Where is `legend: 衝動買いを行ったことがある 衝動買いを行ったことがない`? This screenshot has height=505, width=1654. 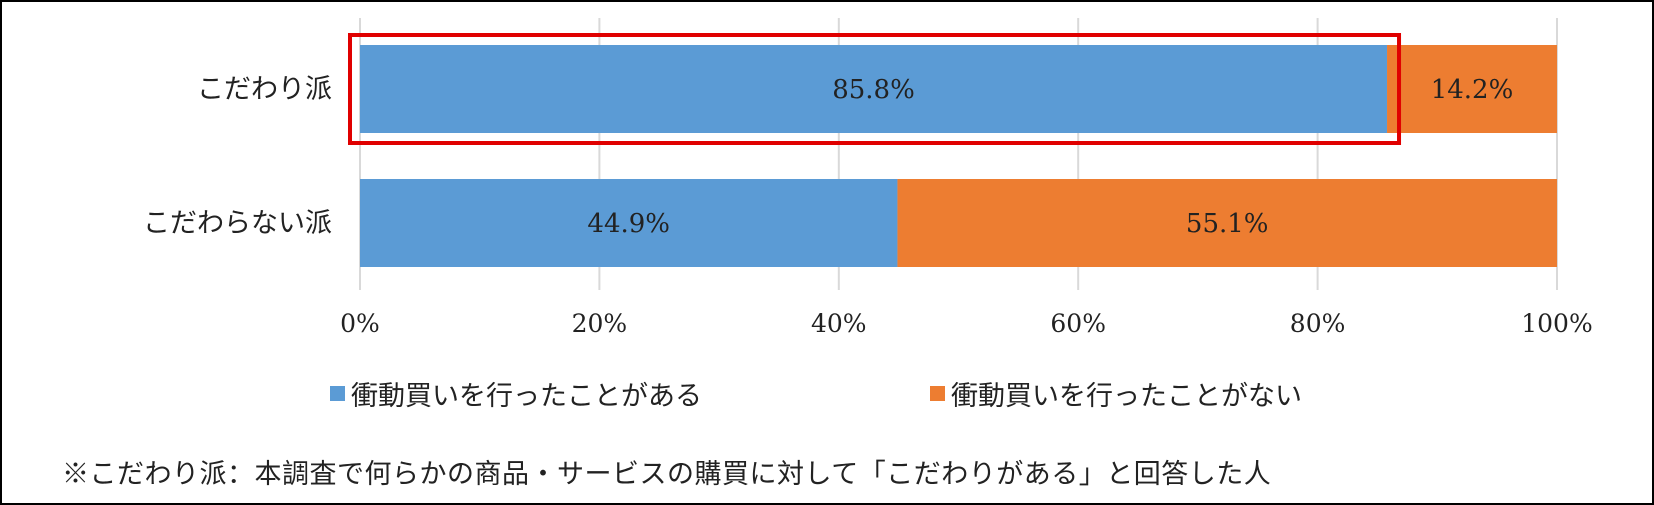 legend: 衝動買いを行ったことがある 衝動買いを行ったことがない is located at coordinates (827, 393).